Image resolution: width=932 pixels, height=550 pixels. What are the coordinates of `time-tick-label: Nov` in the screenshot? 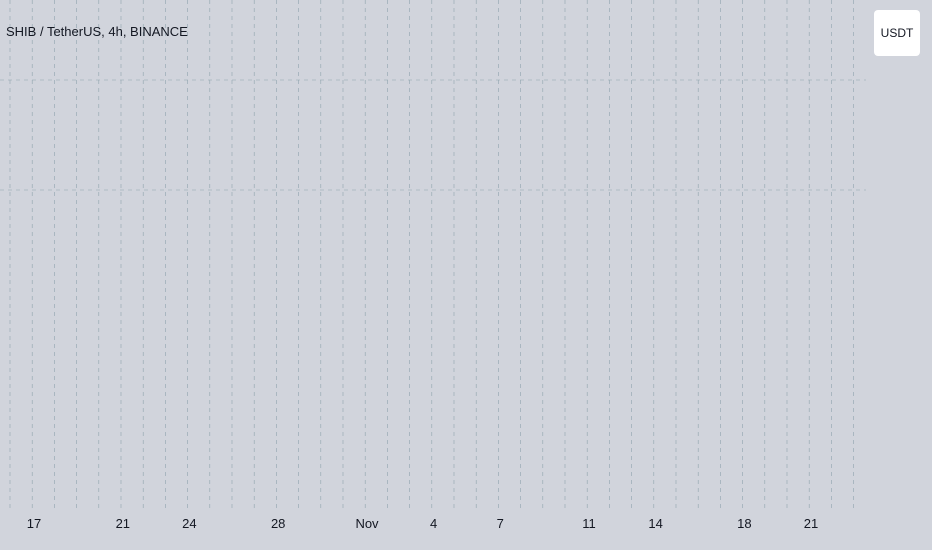 It's located at (367, 523).